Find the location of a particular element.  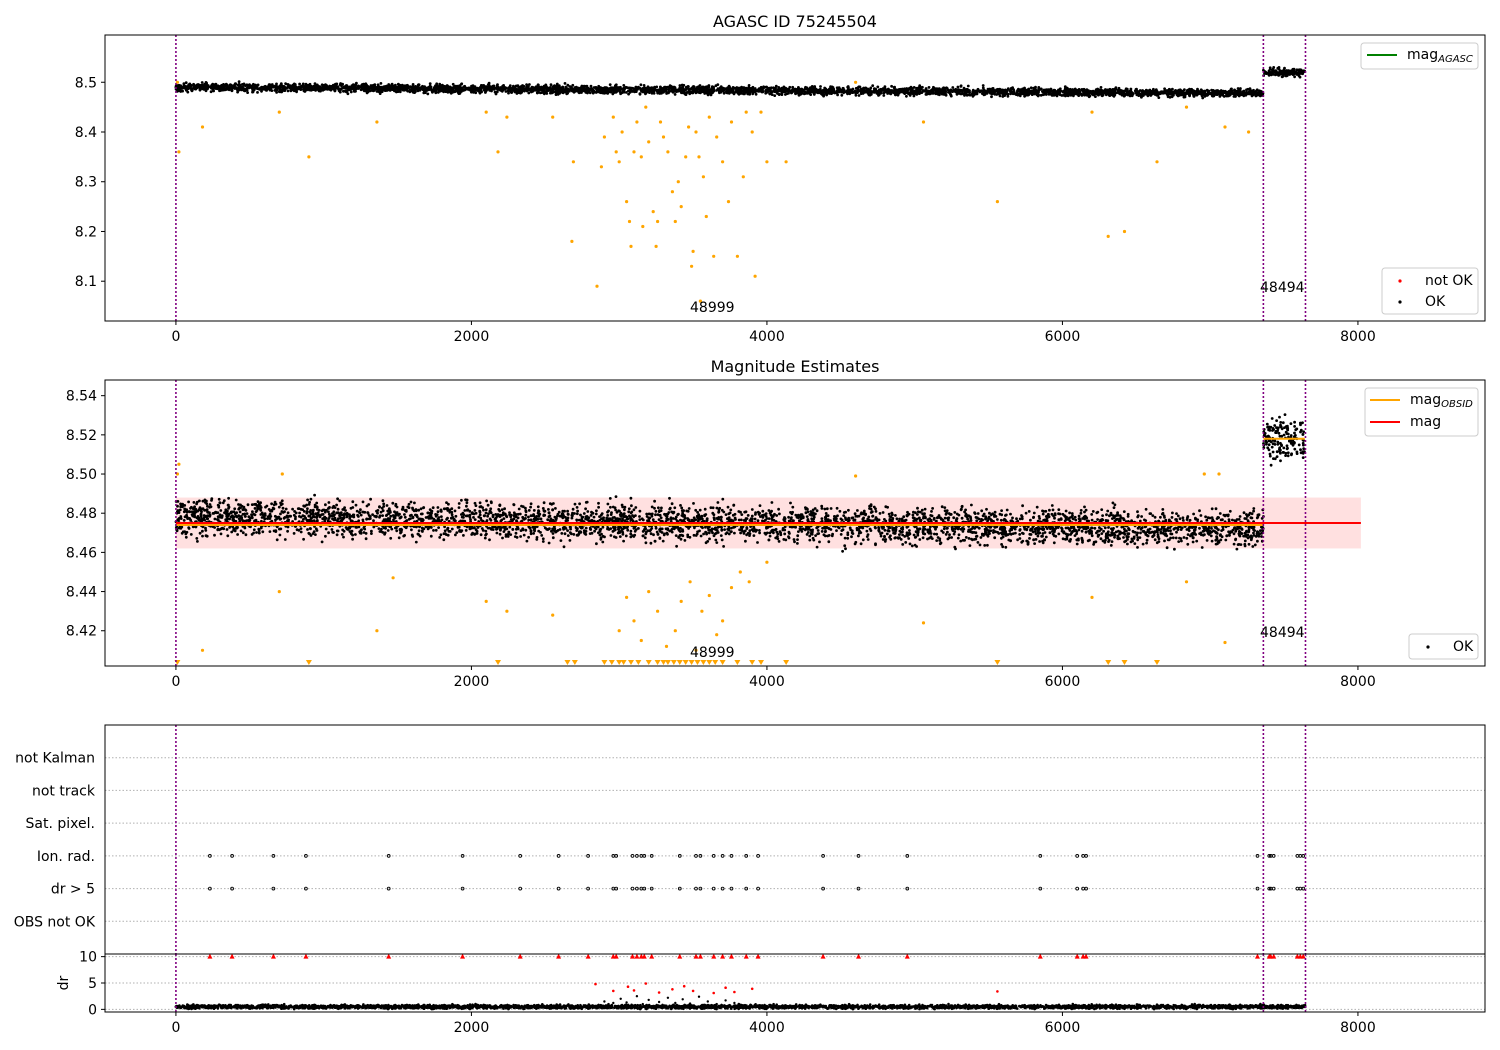

top-annotation-48494: 48494 is located at coordinates (1282, 288).